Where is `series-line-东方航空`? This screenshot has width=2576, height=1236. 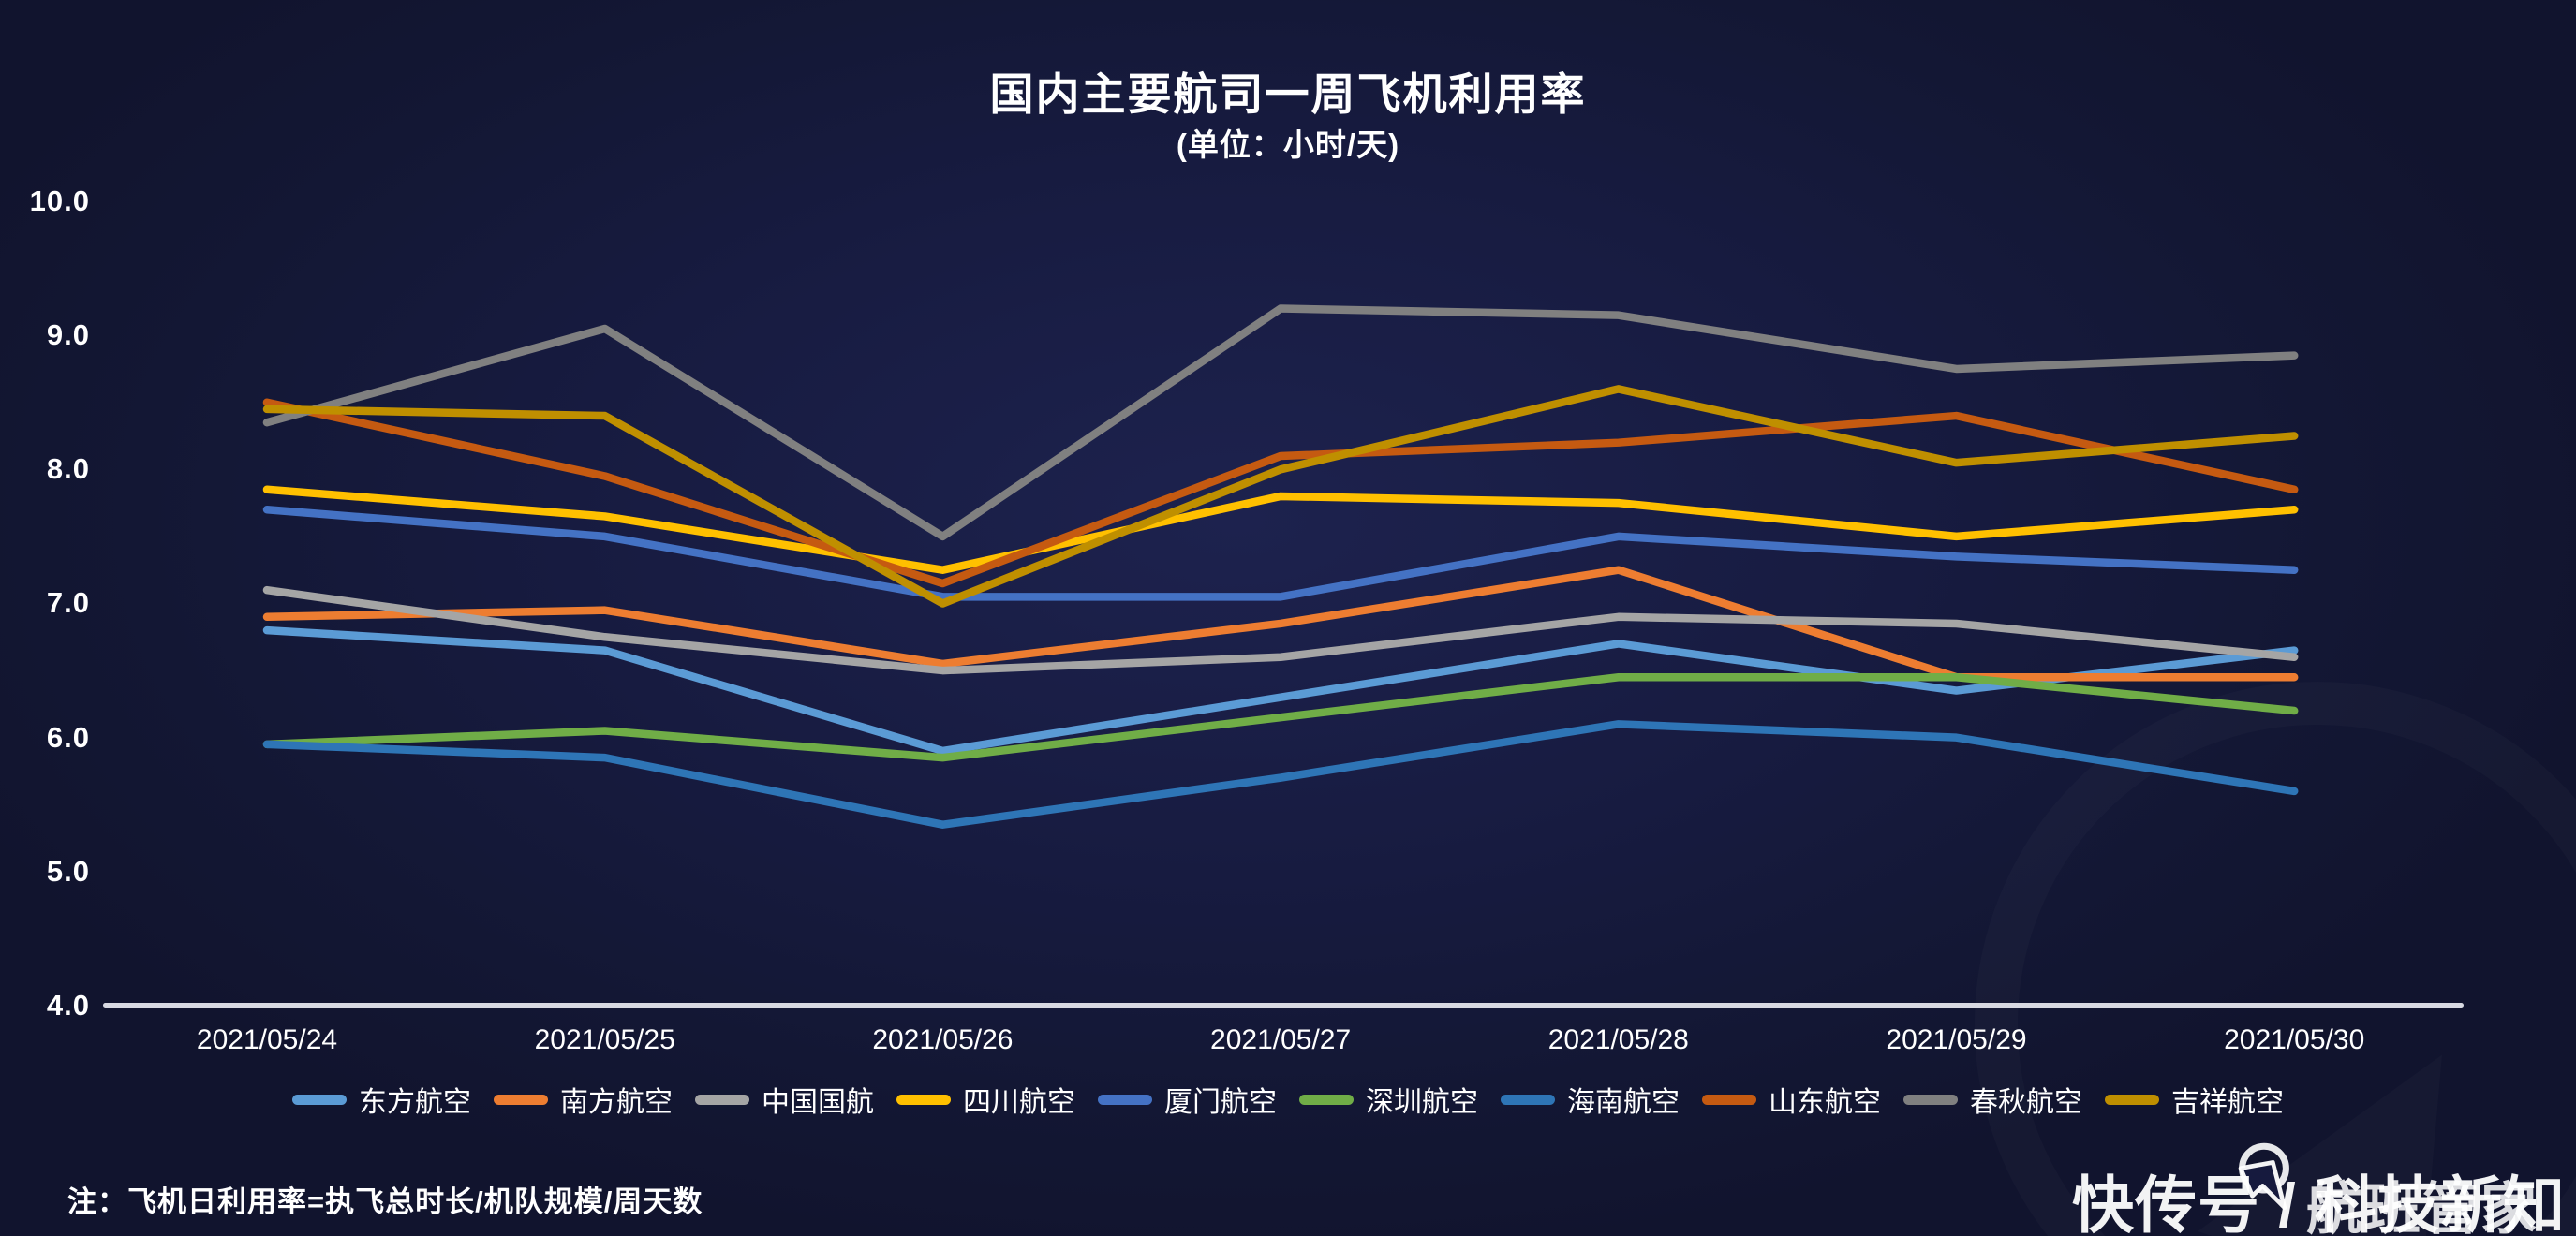 series-line-东方航空 is located at coordinates (1280, 690).